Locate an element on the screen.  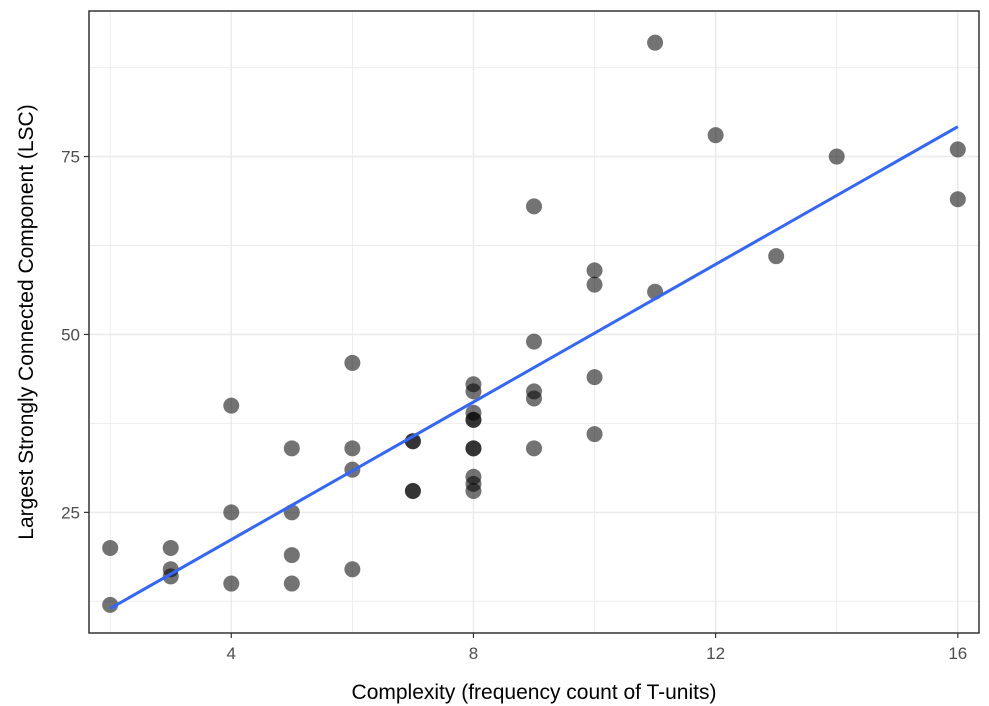
y-axis: 25 50 75 is located at coordinates (75, 335).